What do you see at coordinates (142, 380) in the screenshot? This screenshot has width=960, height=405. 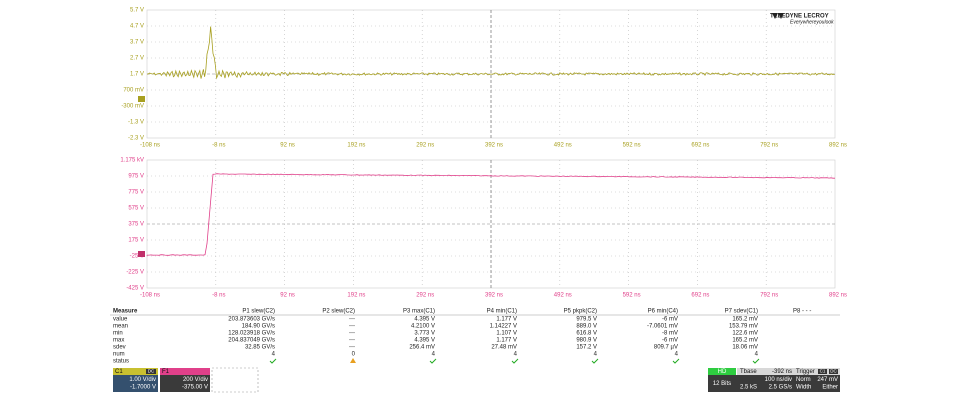 I see `channel-scale: 1.00 V/div` at bounding box center [142, 380].